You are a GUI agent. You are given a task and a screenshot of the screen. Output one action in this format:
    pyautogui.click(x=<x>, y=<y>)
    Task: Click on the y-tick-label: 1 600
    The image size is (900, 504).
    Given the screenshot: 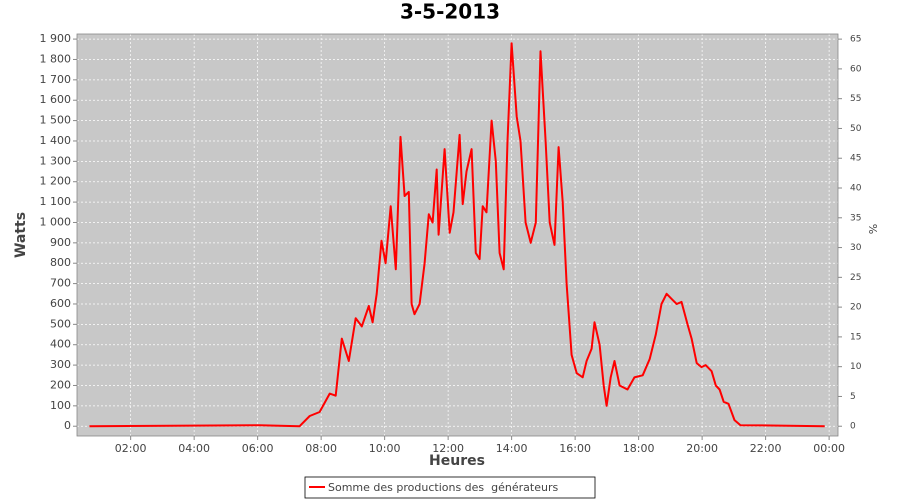 What is the action you would take?
    pyautogui.click(x=56, y=99)
    